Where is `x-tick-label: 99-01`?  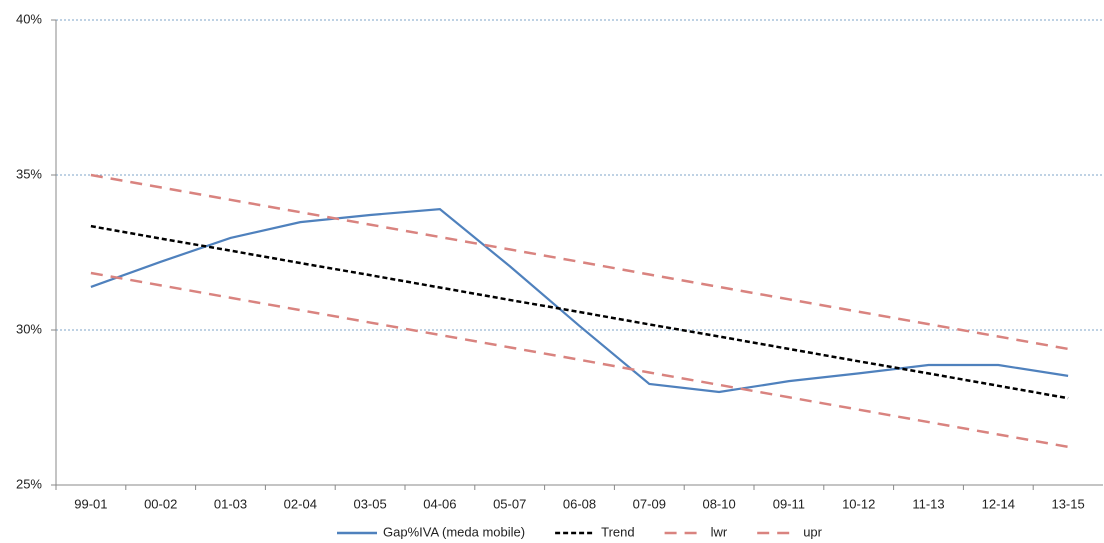
x-tick-label: 99-01 is located at coordinates (90, 503).